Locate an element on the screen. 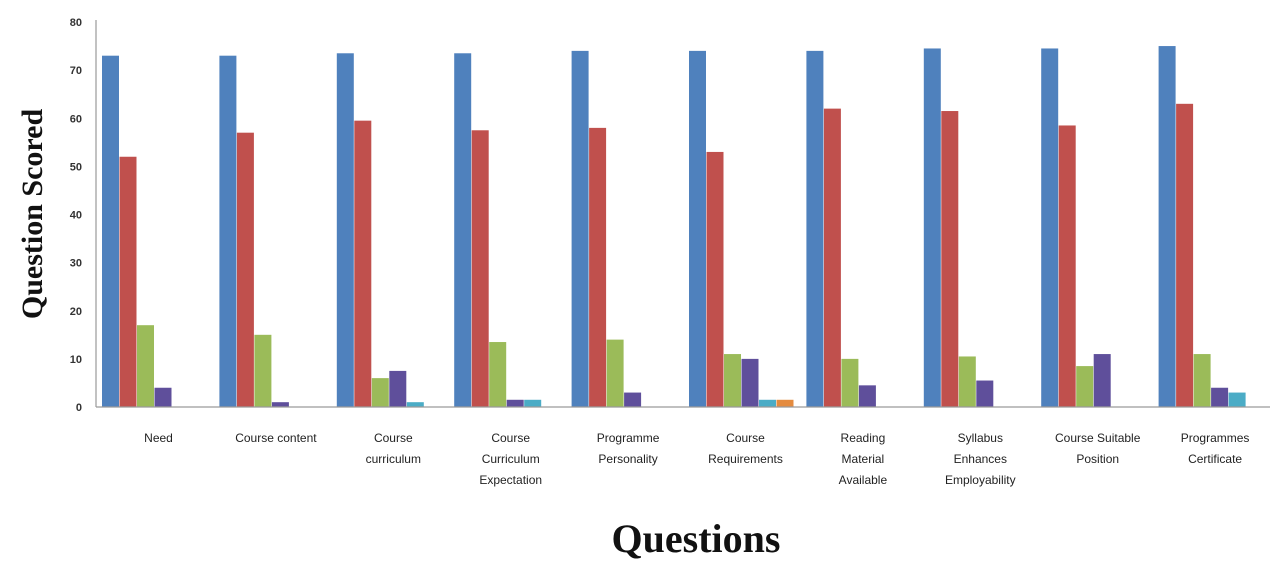 The width and height of the screenshot is (1285, 561). y-axis-label: Question Scored is located at coordinates (32, 214).